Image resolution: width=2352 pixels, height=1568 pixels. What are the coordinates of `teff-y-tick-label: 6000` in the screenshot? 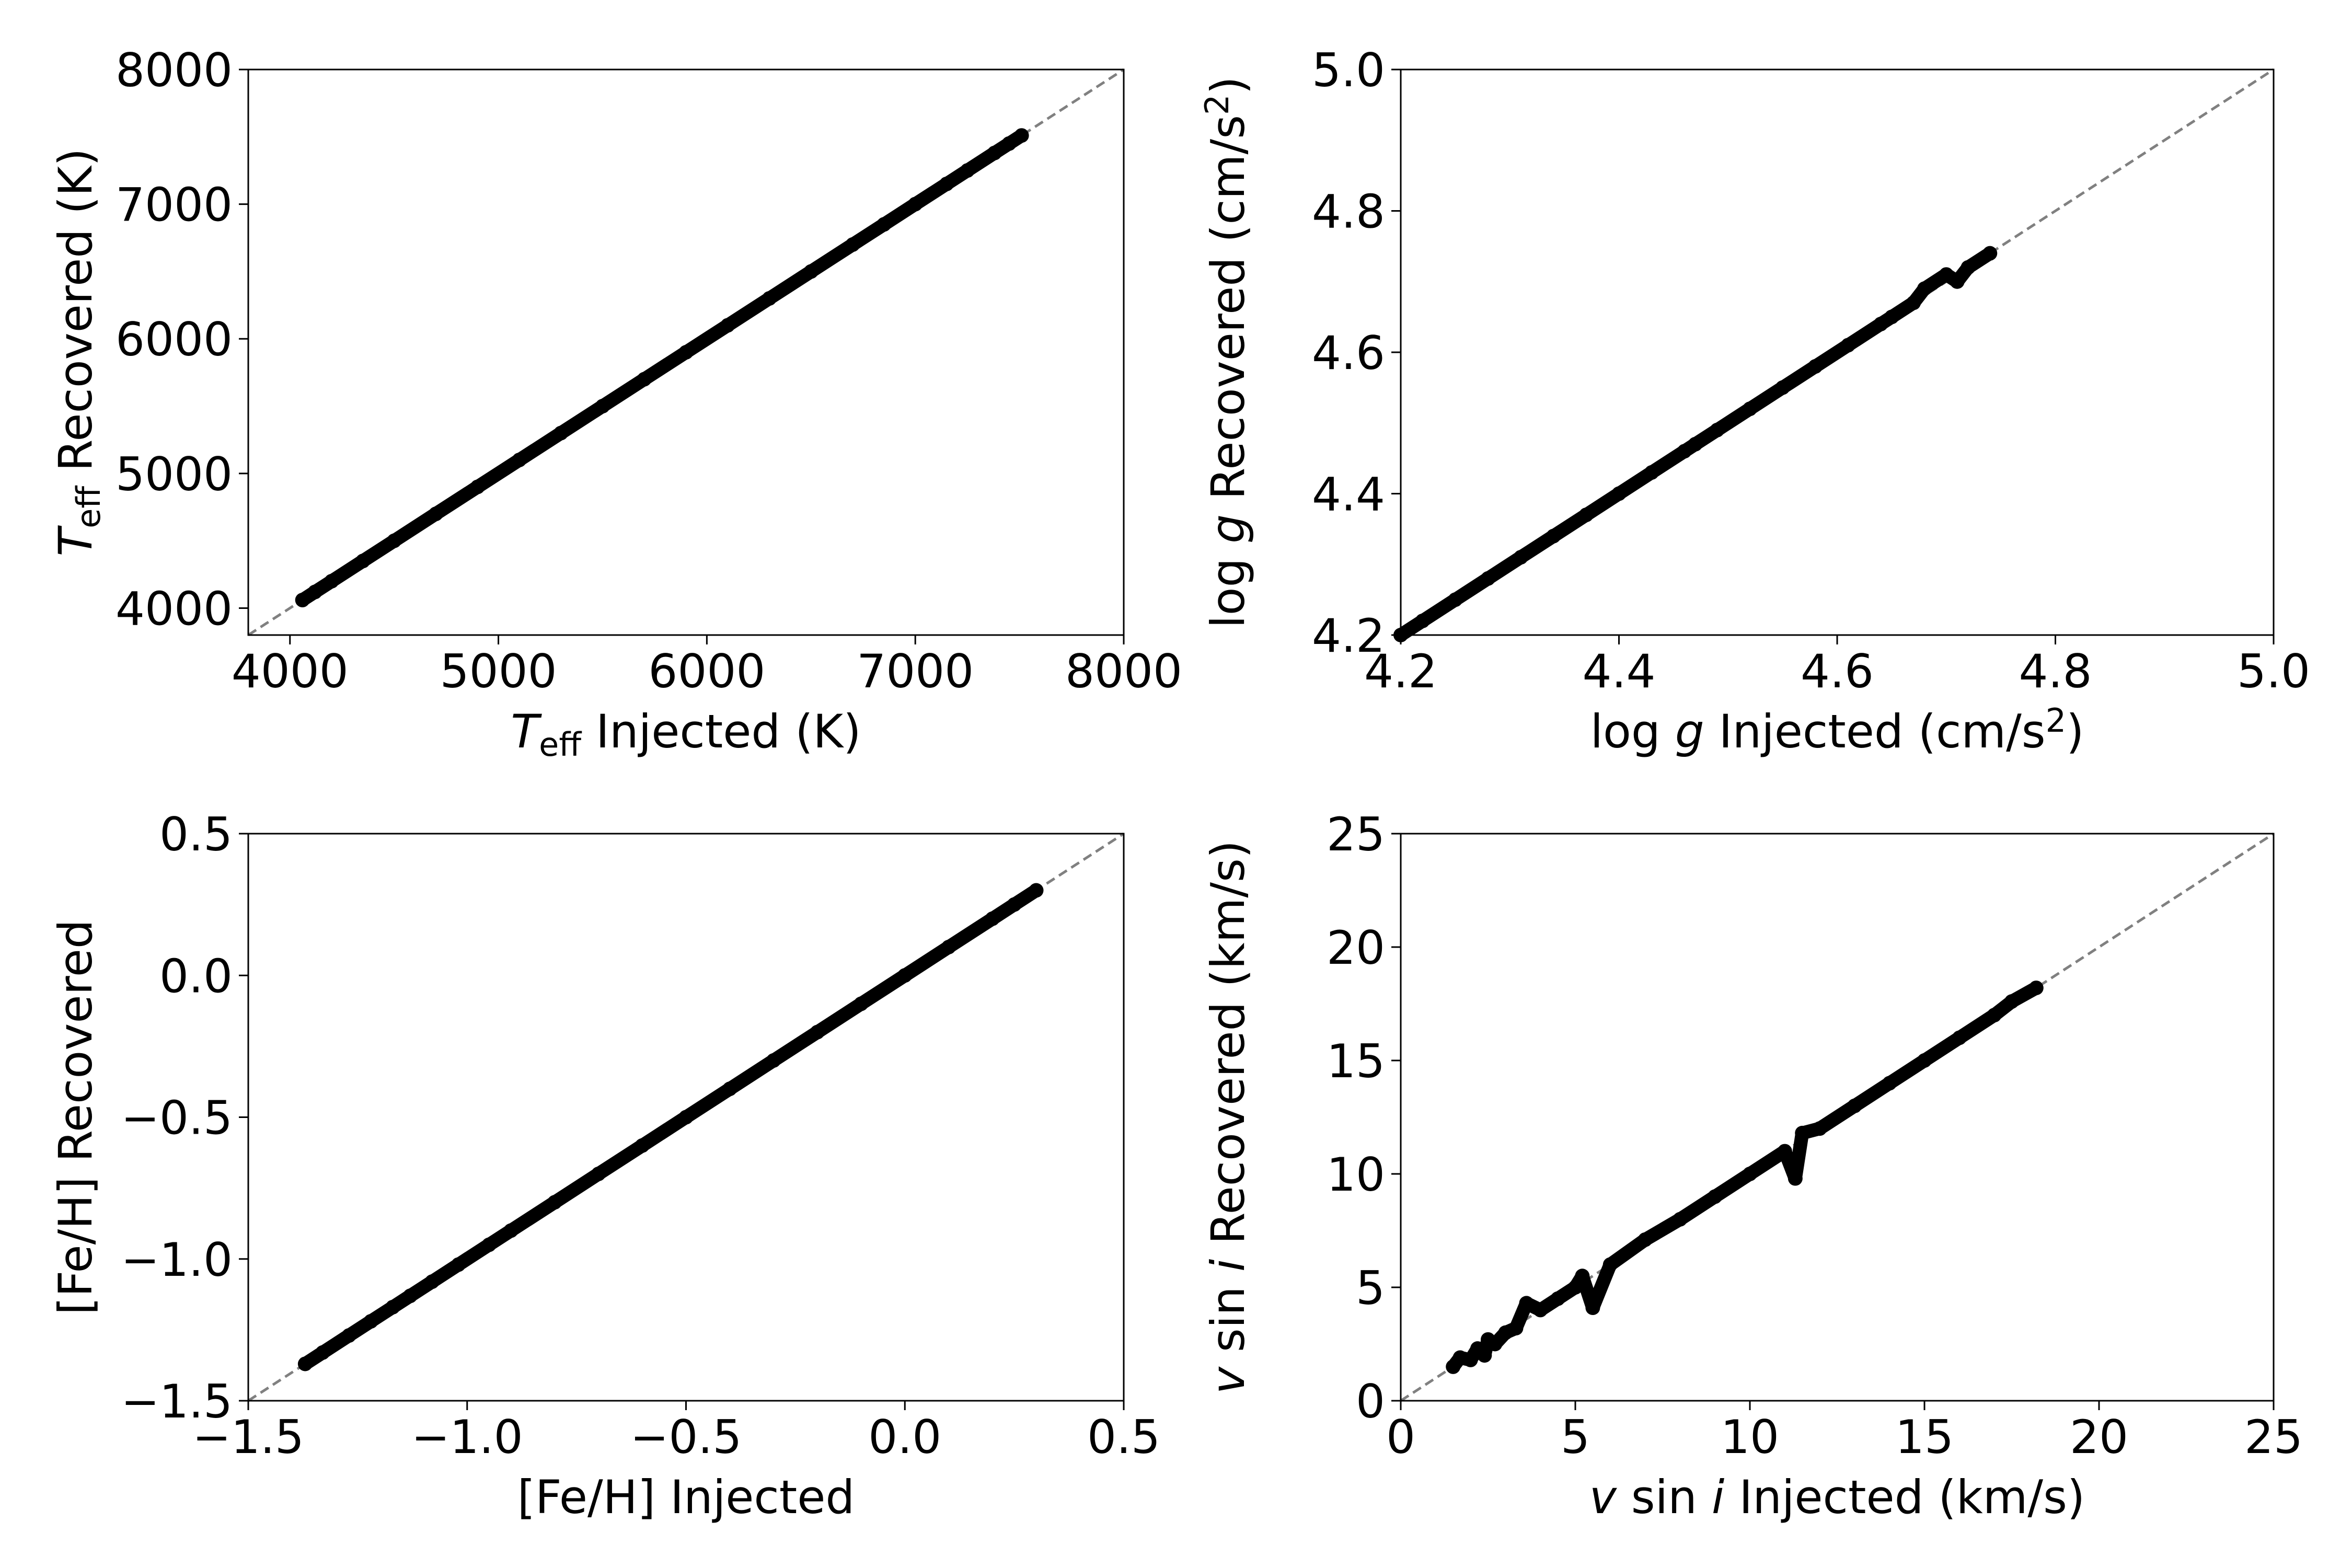 It's located at (174, 339).